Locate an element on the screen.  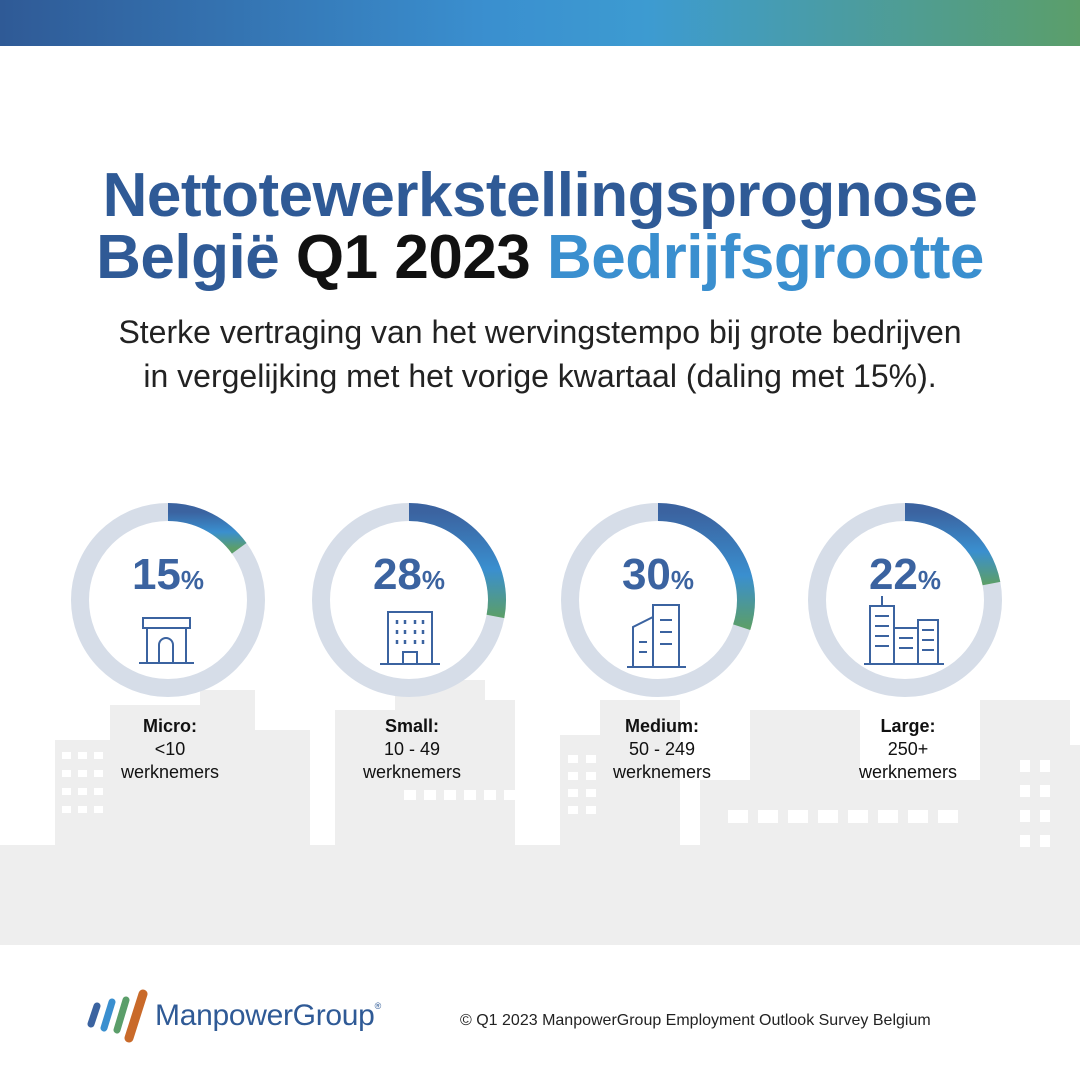
office-building-icon is located at coordinates (410, 638).